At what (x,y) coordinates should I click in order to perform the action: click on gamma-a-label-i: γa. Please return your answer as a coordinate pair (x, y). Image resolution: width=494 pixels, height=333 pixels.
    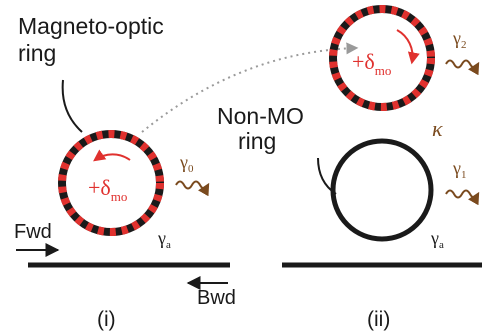
    Looking at the image, I should click on (164, 239).